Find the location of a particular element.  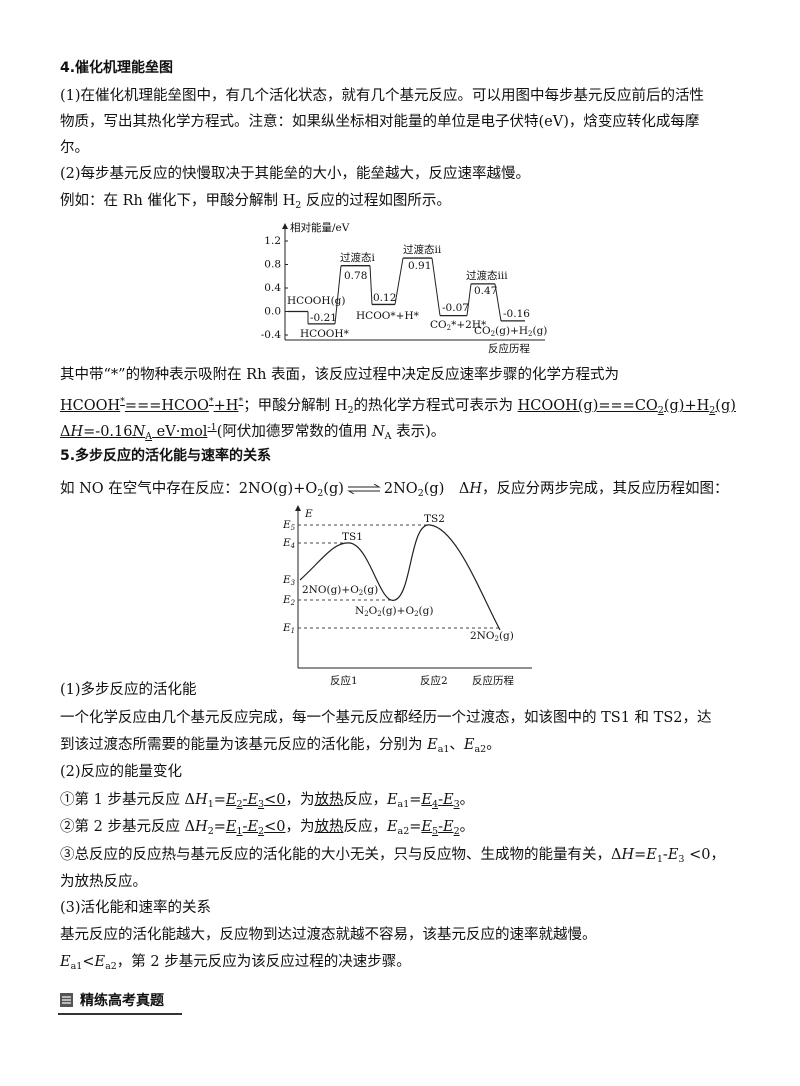

text-run: 2NO is located at coordinates (400, 489).